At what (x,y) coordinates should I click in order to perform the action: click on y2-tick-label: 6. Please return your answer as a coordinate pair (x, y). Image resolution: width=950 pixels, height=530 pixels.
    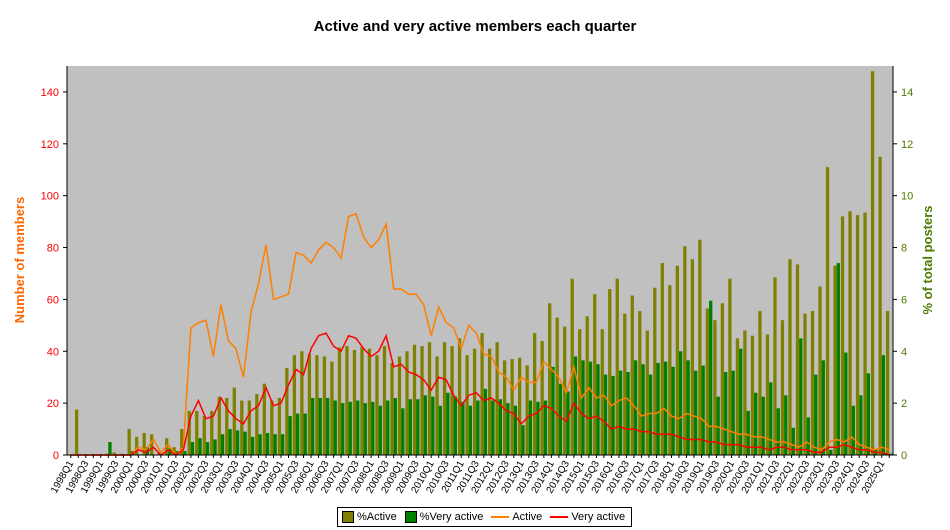
    Looking at the image, I should click on (904, 300).